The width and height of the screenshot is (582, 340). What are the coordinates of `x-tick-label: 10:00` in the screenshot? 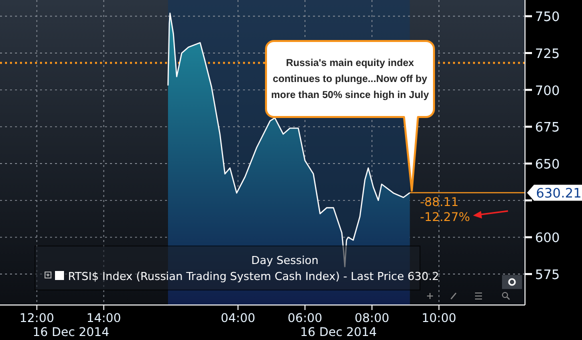 It's located at (439, 318).